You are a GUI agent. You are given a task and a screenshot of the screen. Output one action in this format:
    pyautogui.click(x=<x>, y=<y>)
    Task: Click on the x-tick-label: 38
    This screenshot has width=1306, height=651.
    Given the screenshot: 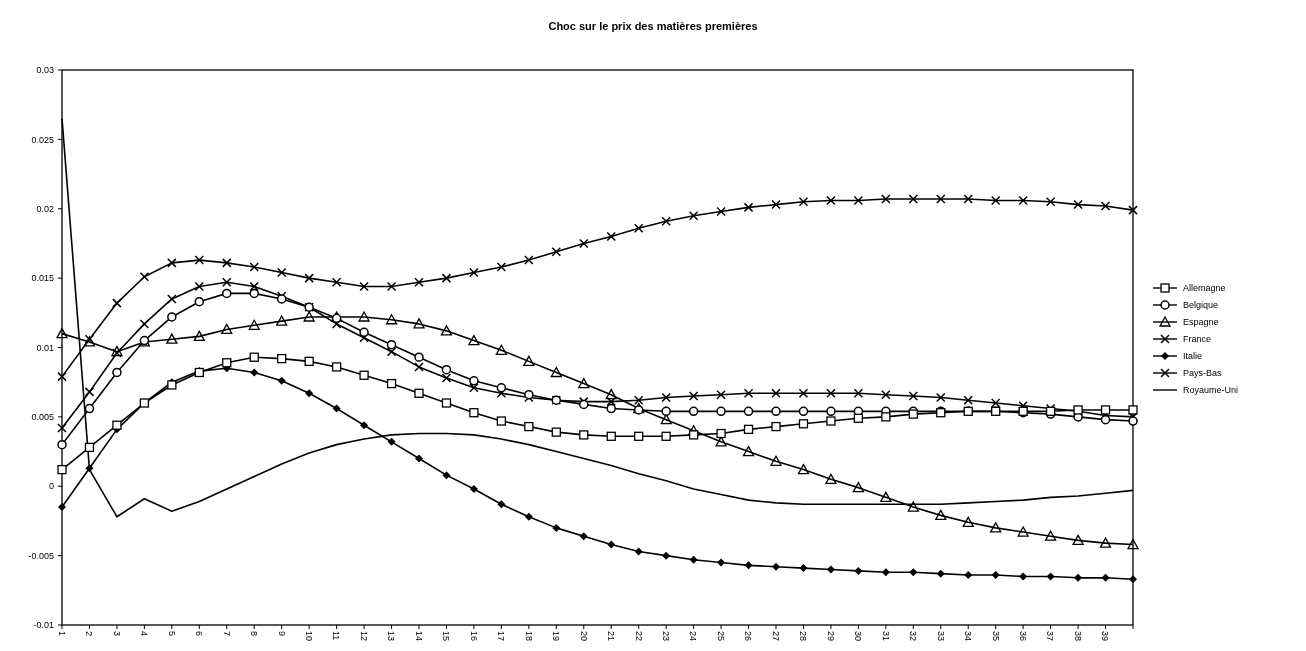 What is the action you would take?
    pyautogui.click(x=1077, y=636)
    